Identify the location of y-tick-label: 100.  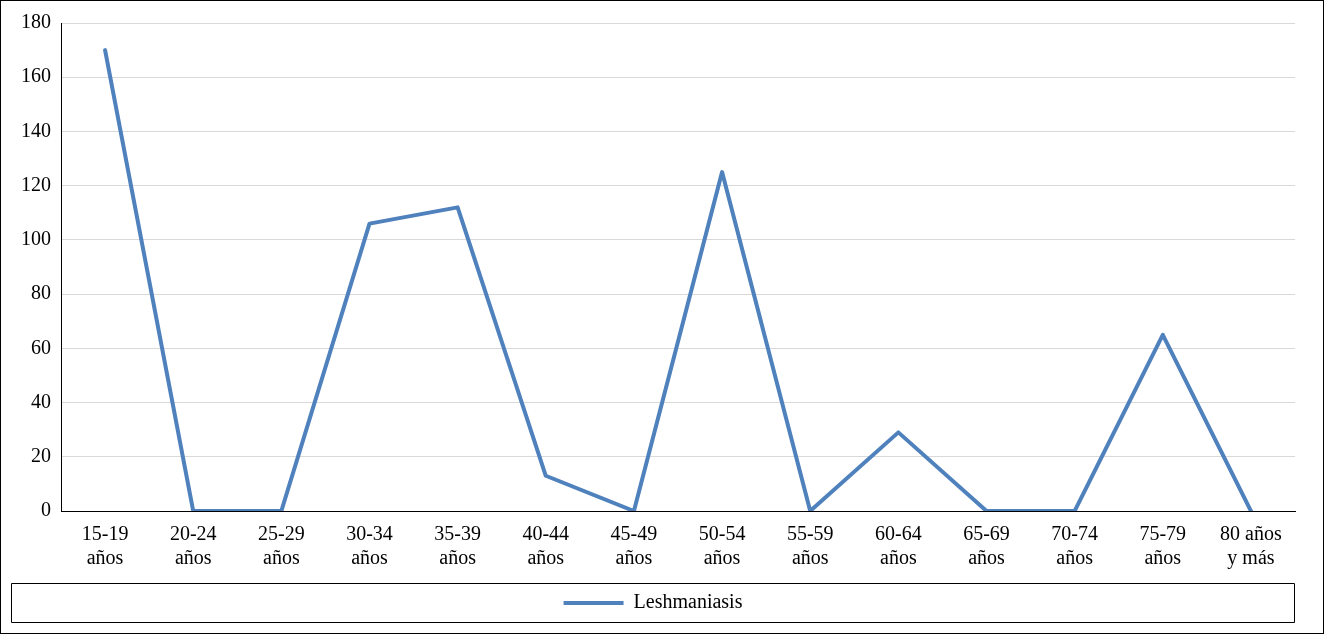
(36, 238).